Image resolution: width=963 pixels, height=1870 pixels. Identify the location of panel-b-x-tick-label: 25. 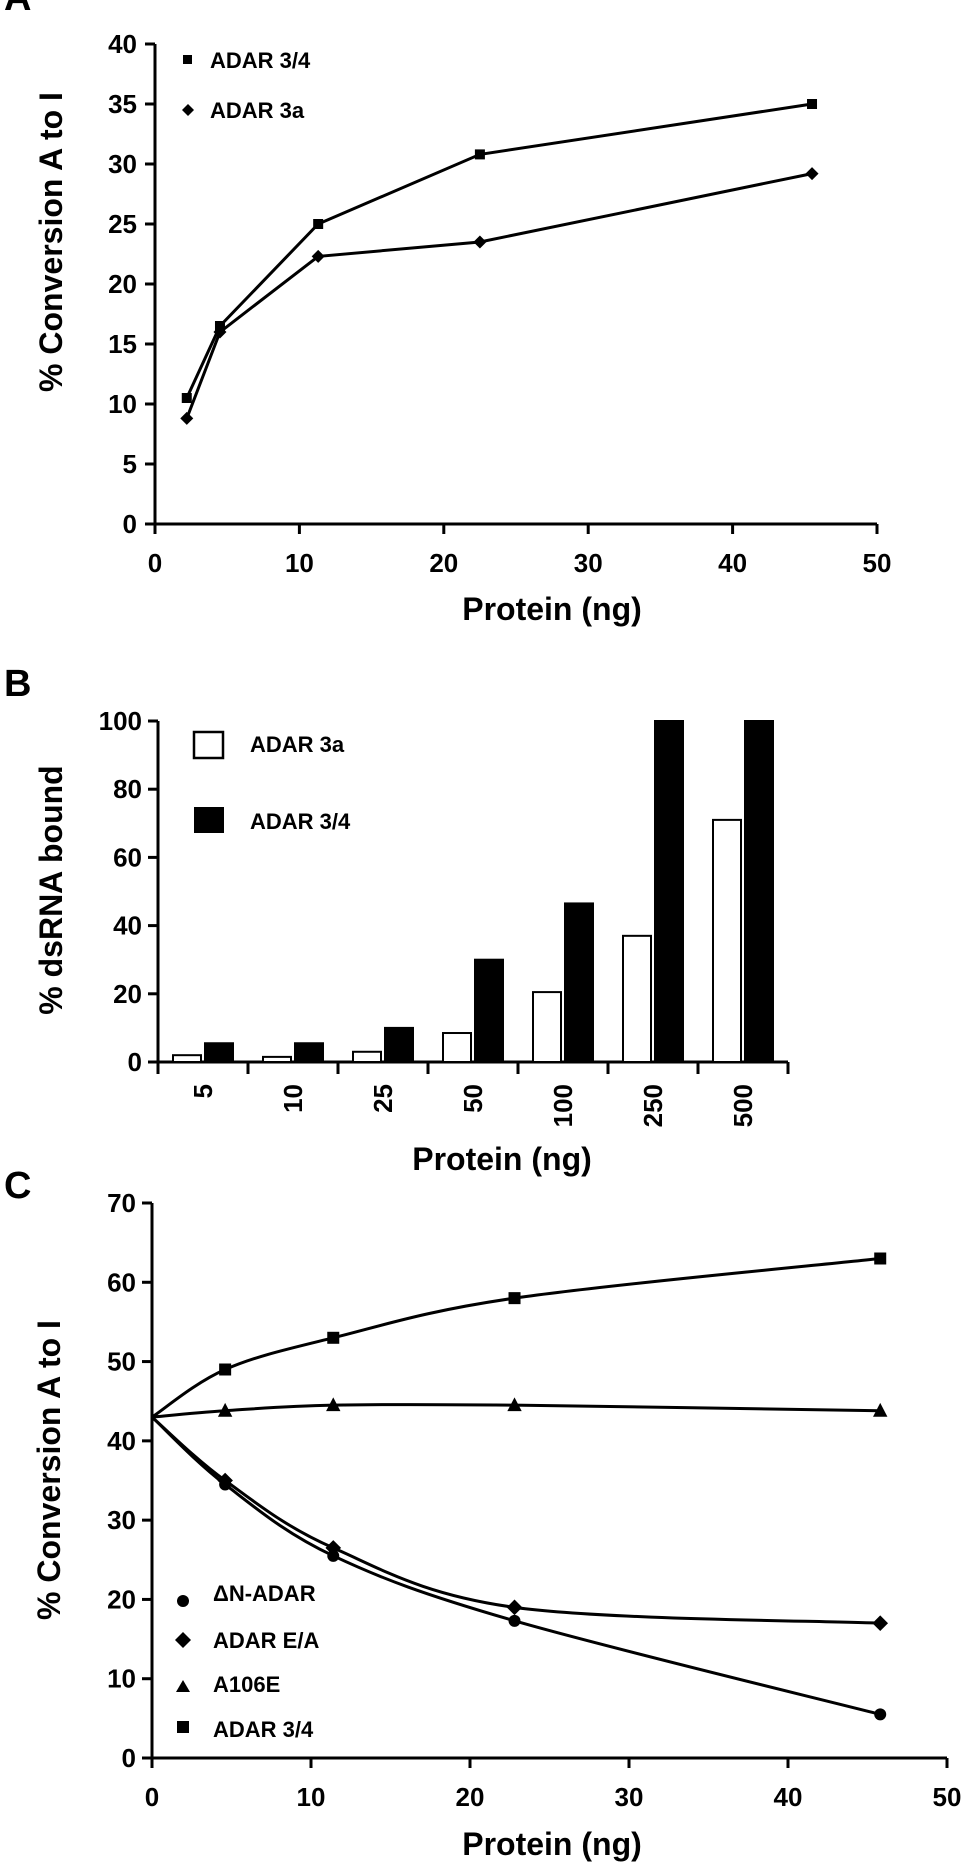
(383, 1098).